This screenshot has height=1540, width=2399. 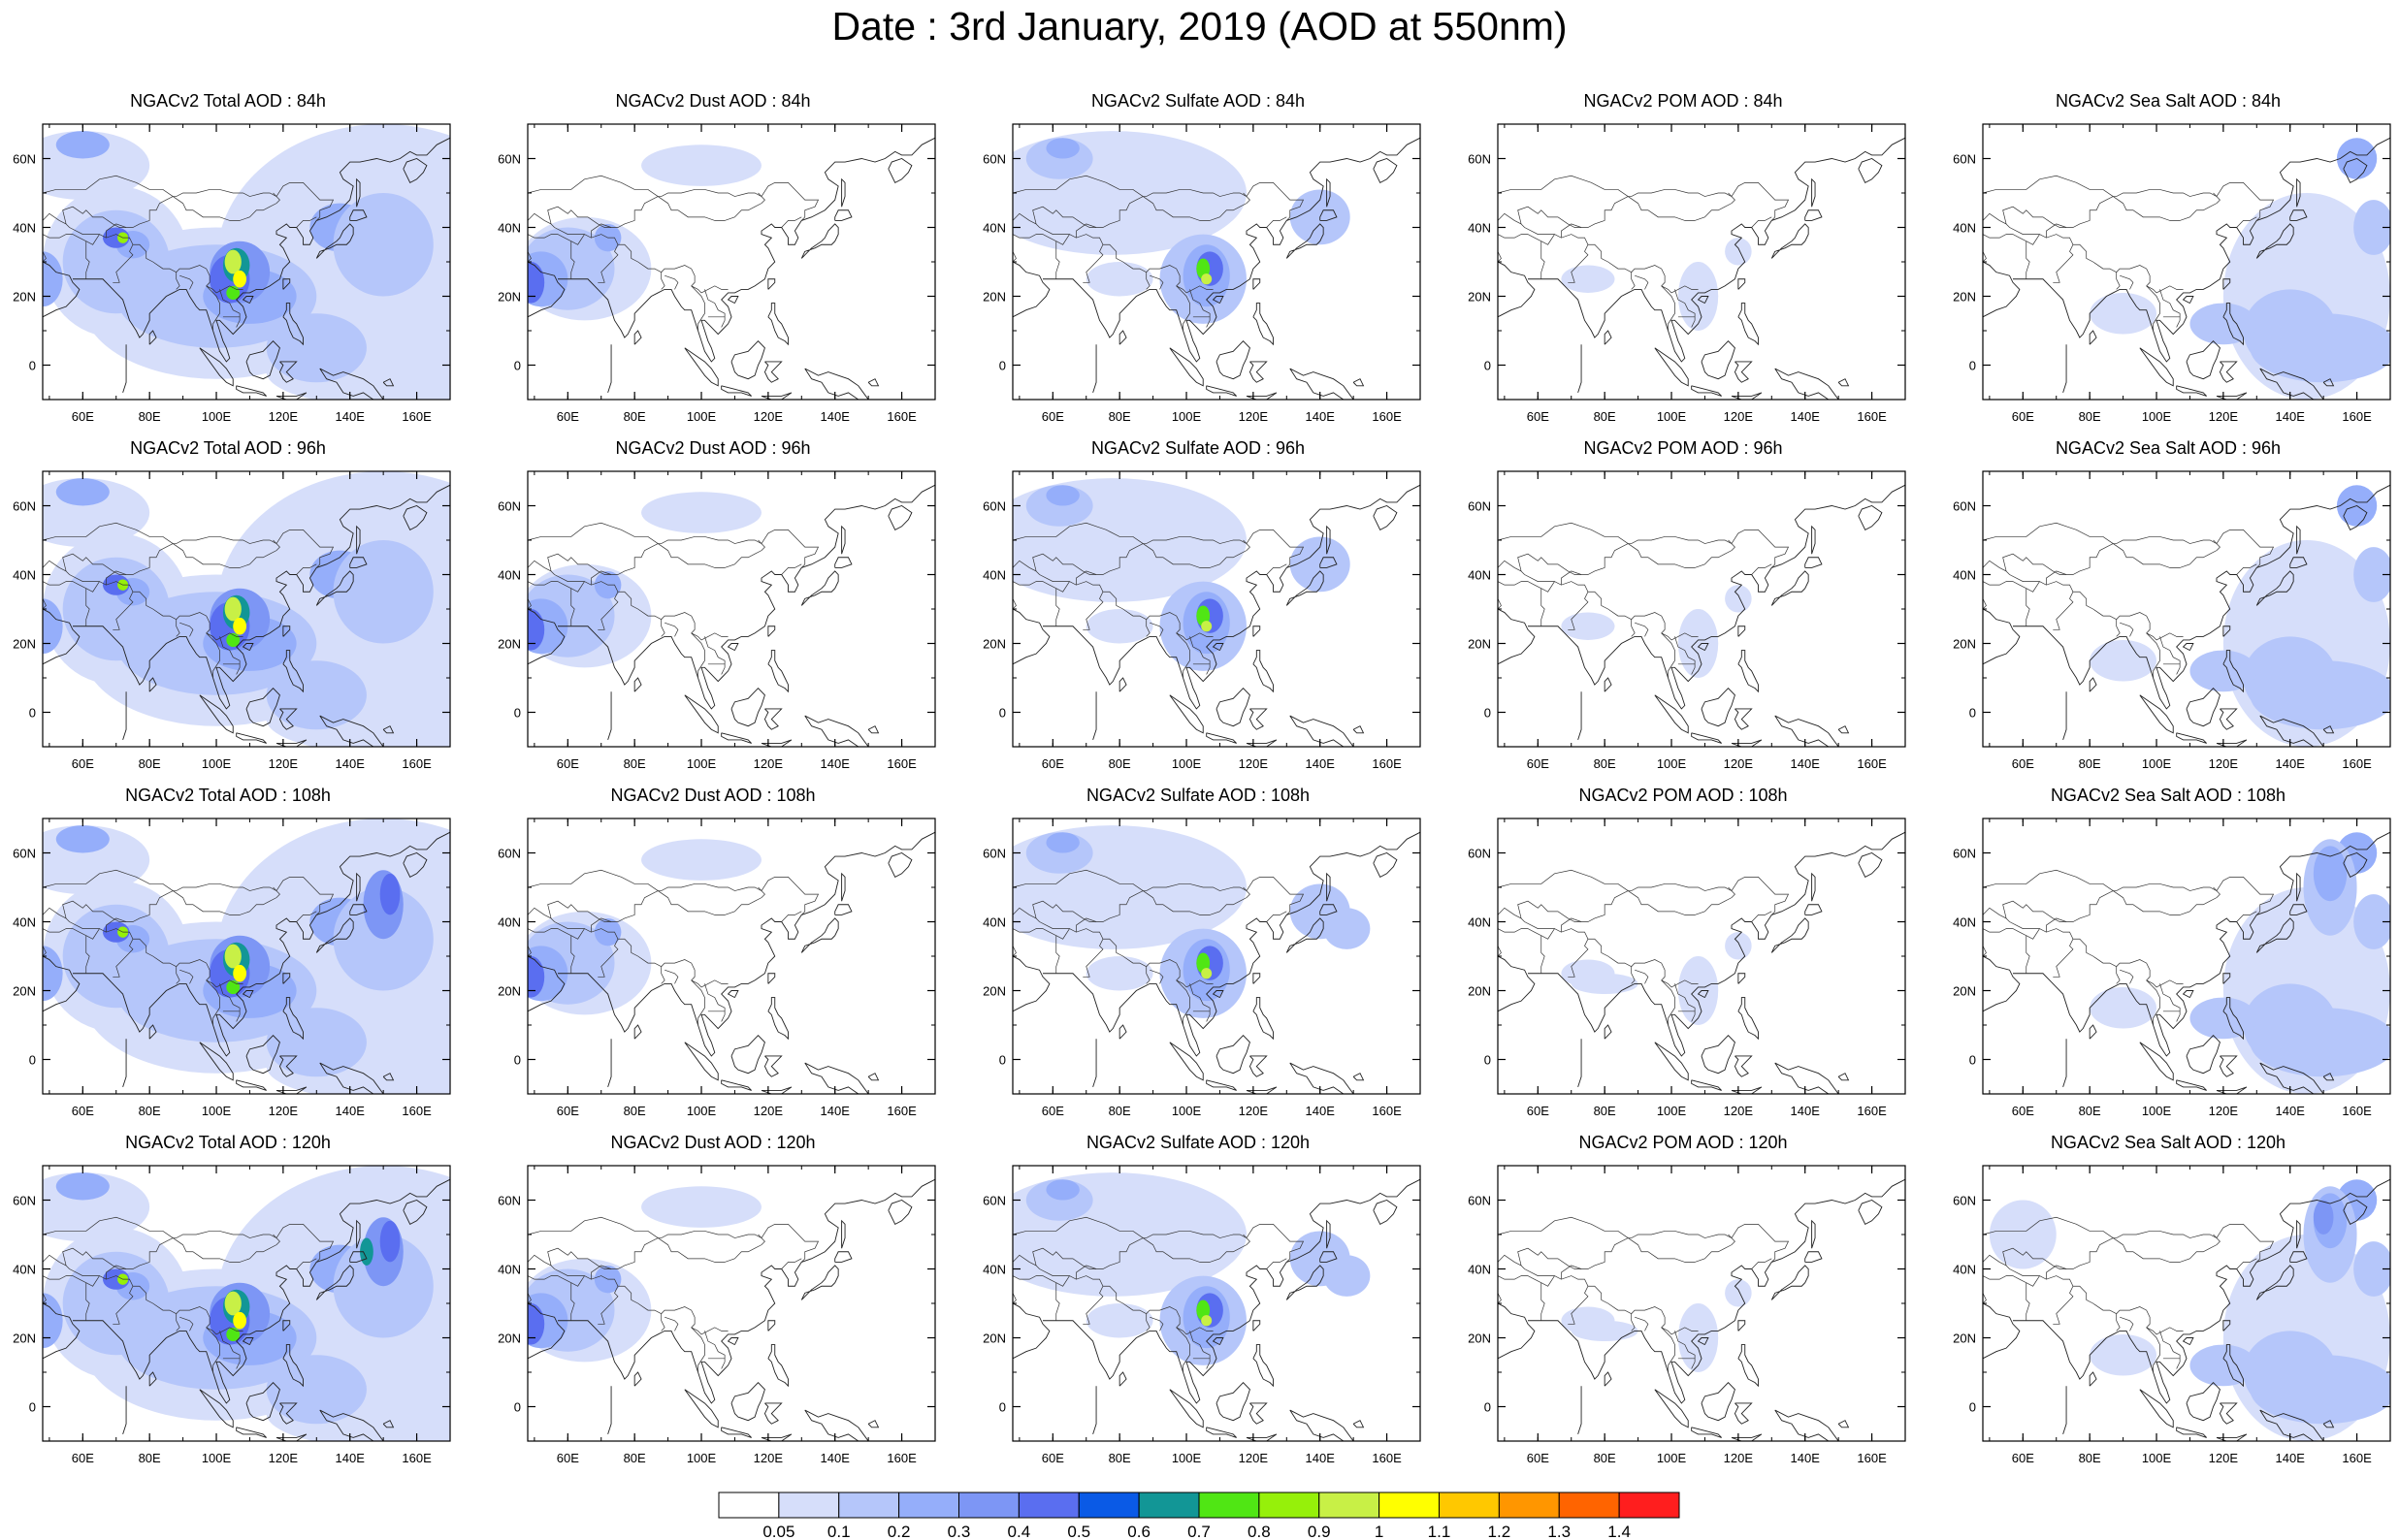 I want to click on lon-tick-label: 140E, so click(x=2291, y=1111).